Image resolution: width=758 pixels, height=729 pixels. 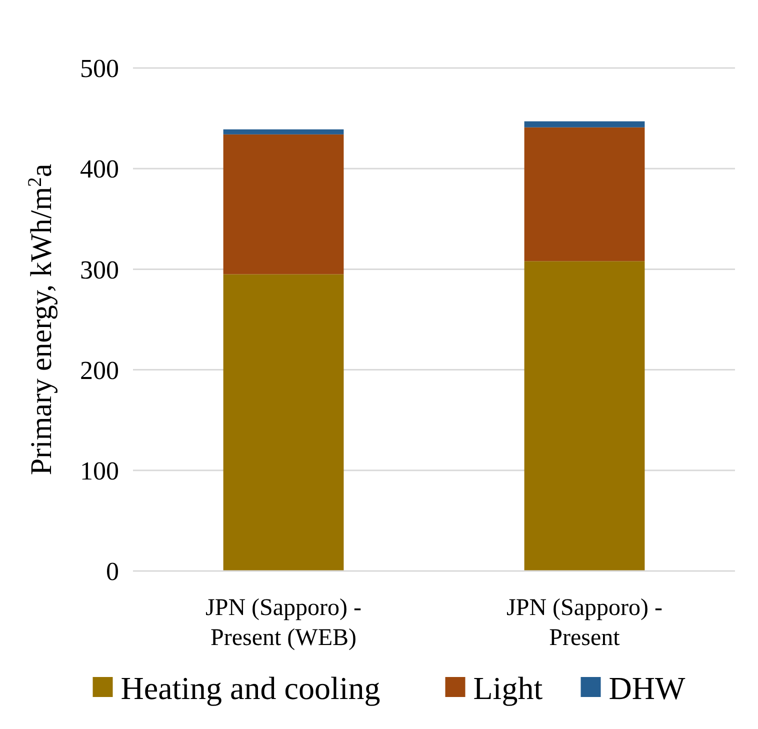 I want to click on x-tick-label: JPN (Sapporo) - Present (WEB), so click(x=284, y=623).